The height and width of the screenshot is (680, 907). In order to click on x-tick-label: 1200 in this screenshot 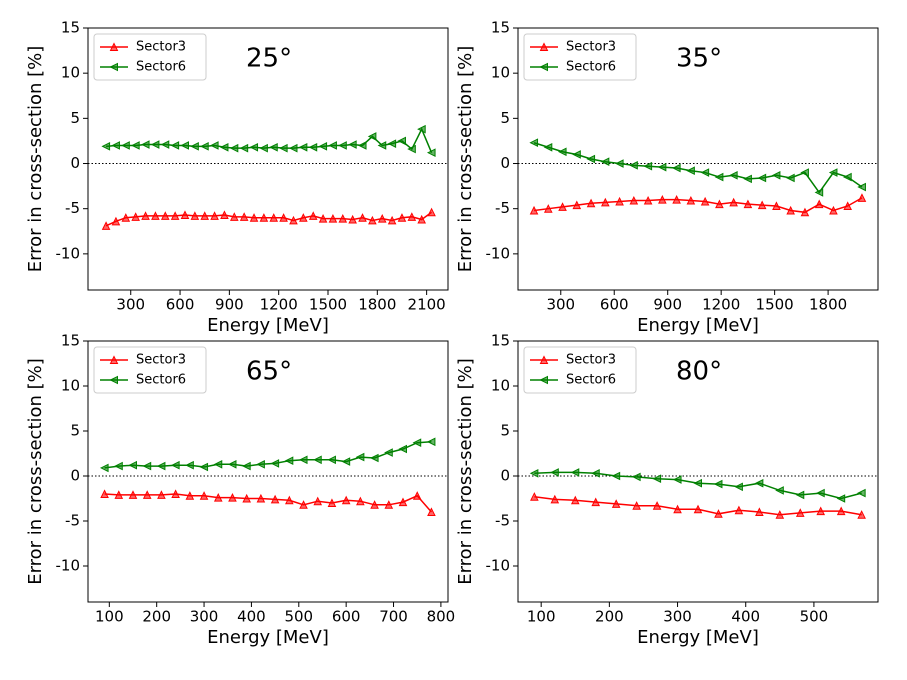, I will do `click(721, 305)`.